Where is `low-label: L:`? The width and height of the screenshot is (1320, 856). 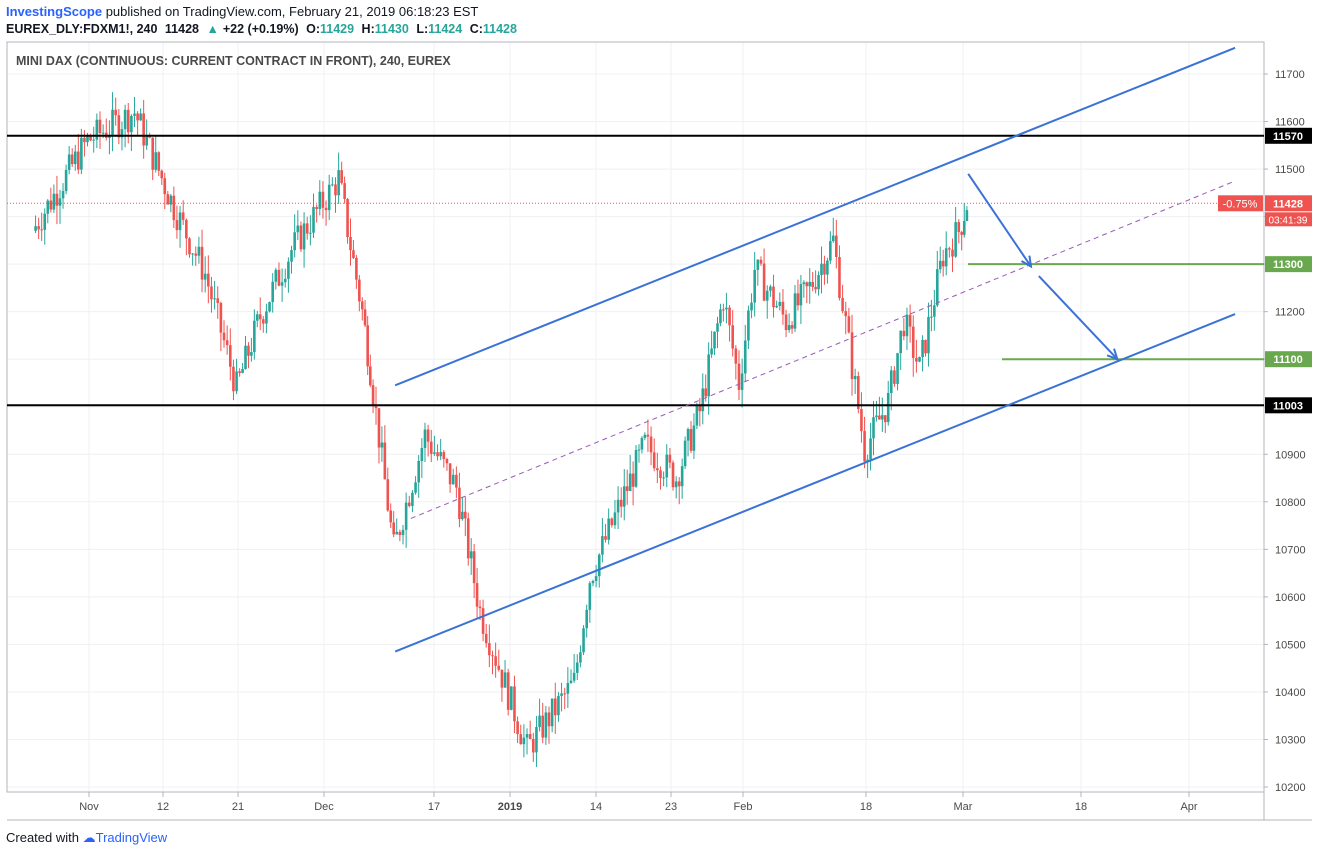
low-label: L: is located at coordinates (422, 29).